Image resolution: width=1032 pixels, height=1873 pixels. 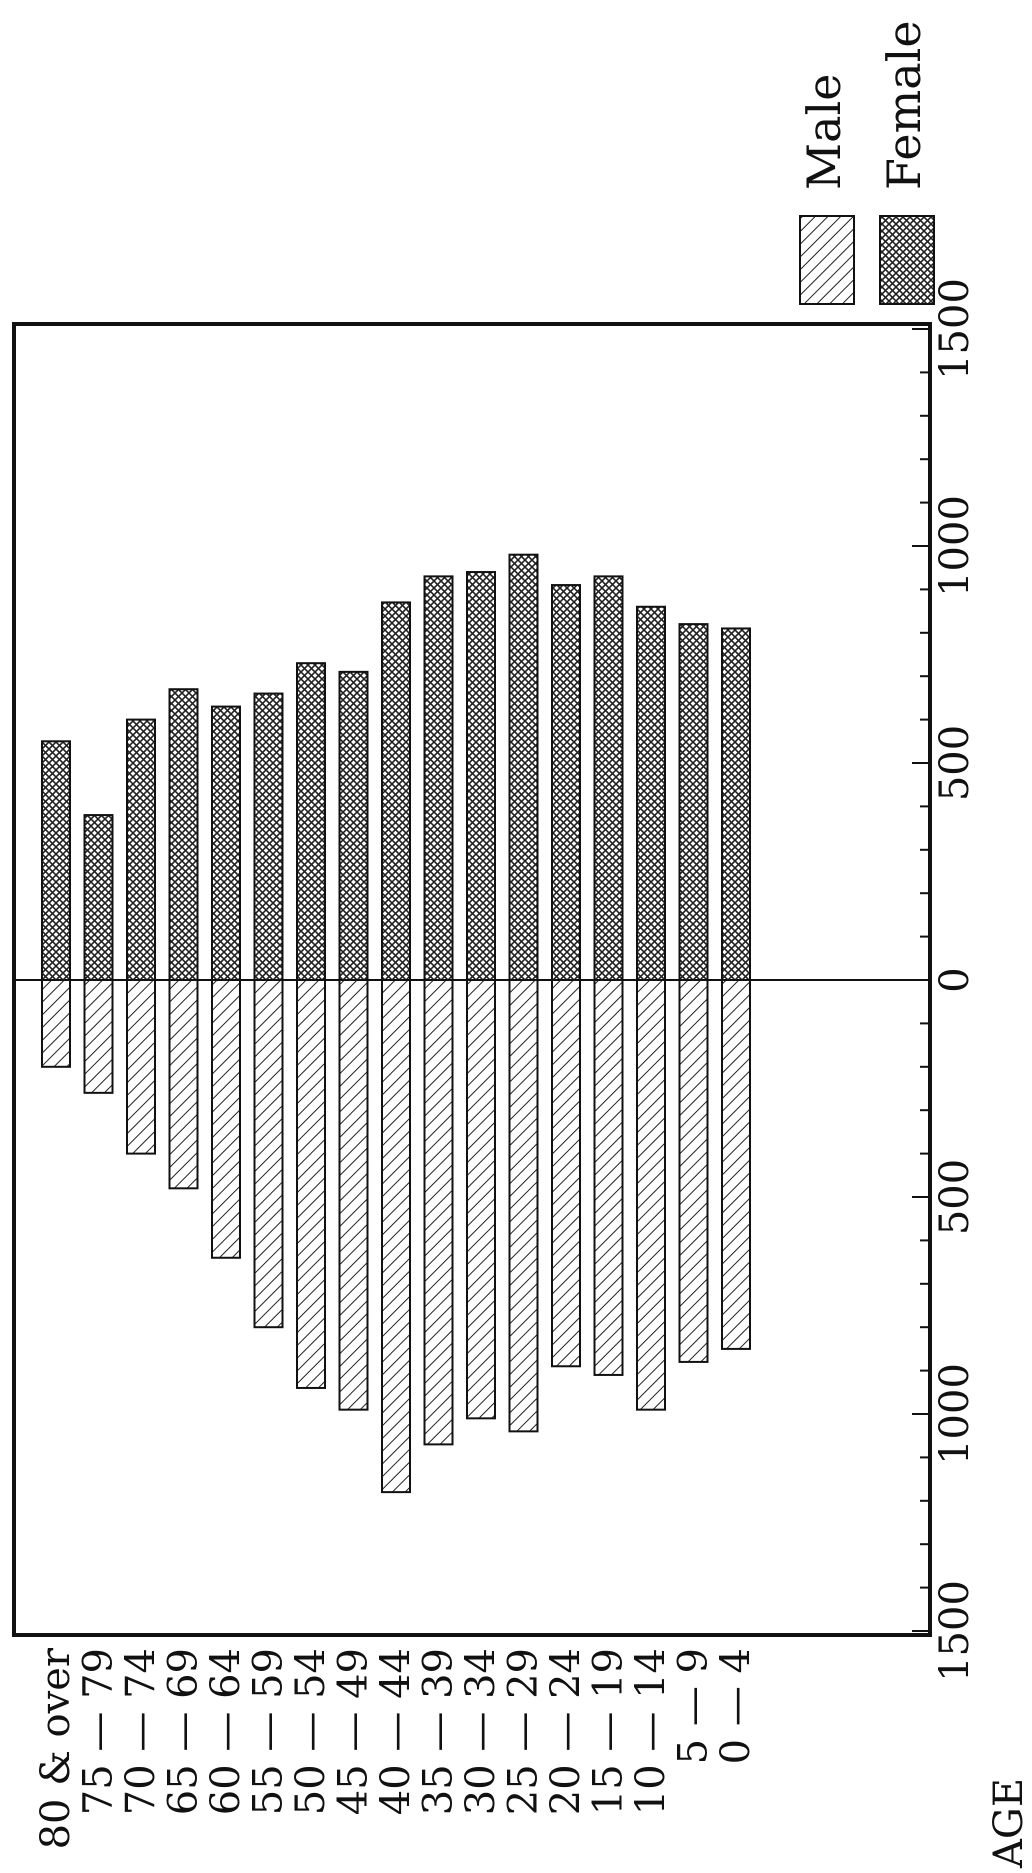 I want to click on legend-label-female: Female, so click(x=904, y=105).